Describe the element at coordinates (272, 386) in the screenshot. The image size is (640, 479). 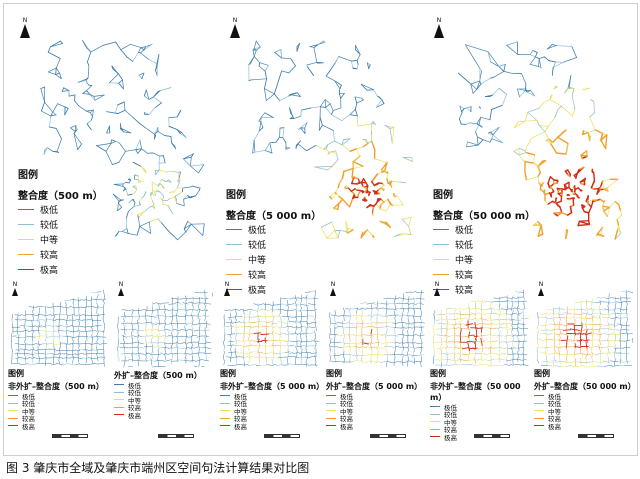
I see `legend-subtitle: 非外扩–整合度（5 000 m）` at that location.